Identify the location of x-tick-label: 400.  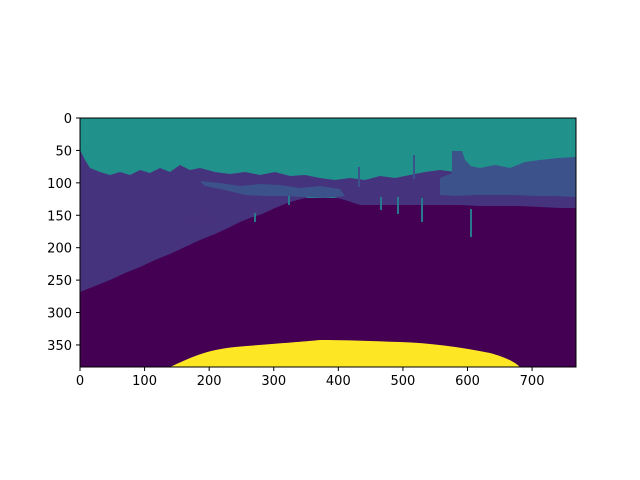
(338, 381).